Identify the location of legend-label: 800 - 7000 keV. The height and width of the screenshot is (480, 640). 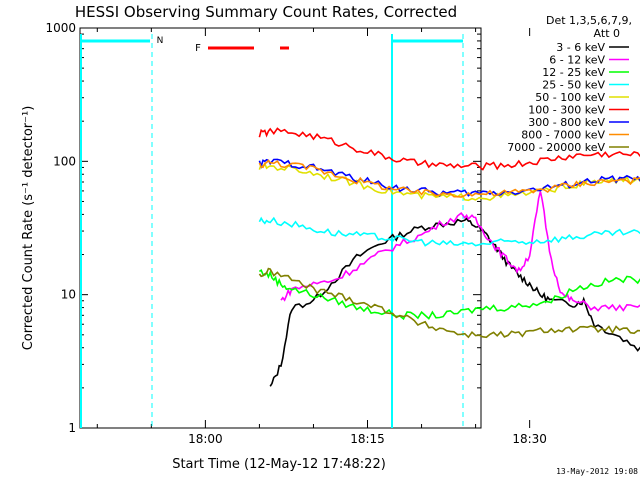
(563, 135).